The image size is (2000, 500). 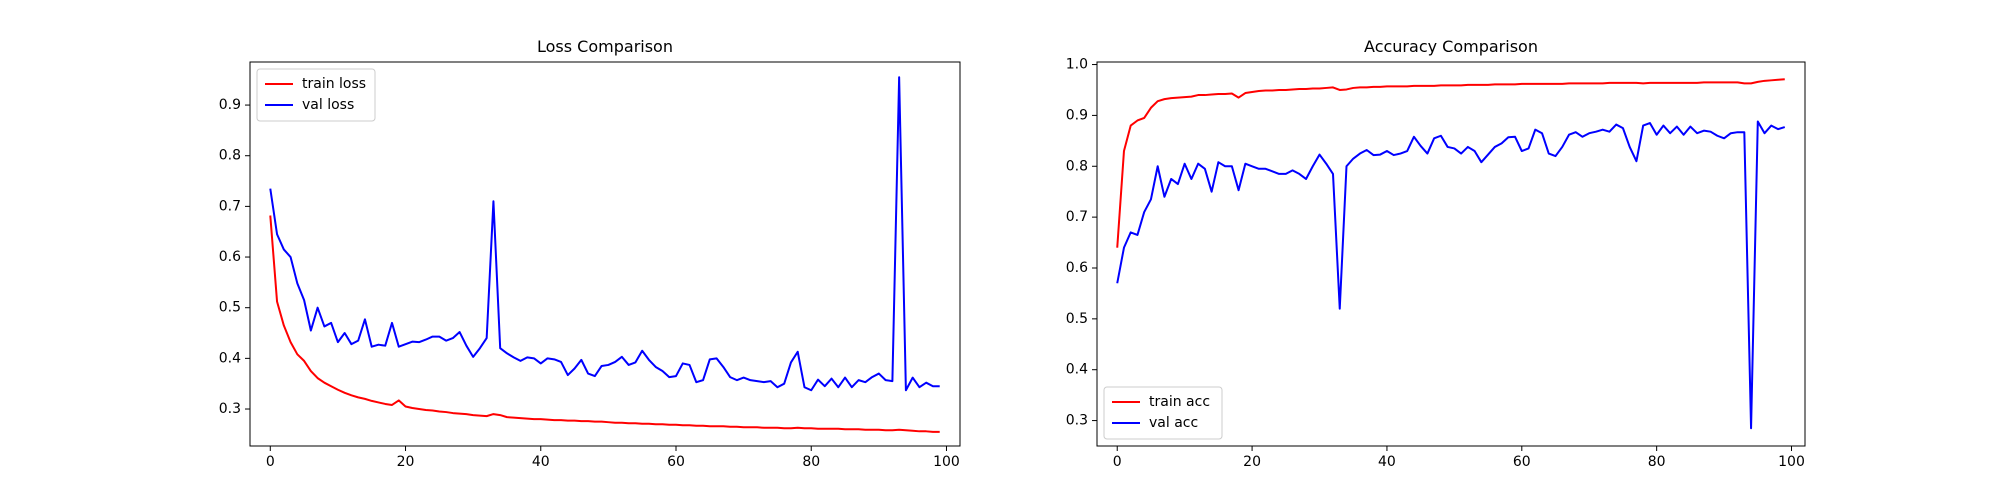 I want to click on legend-label: train acc, so click(x=1179, y=402).